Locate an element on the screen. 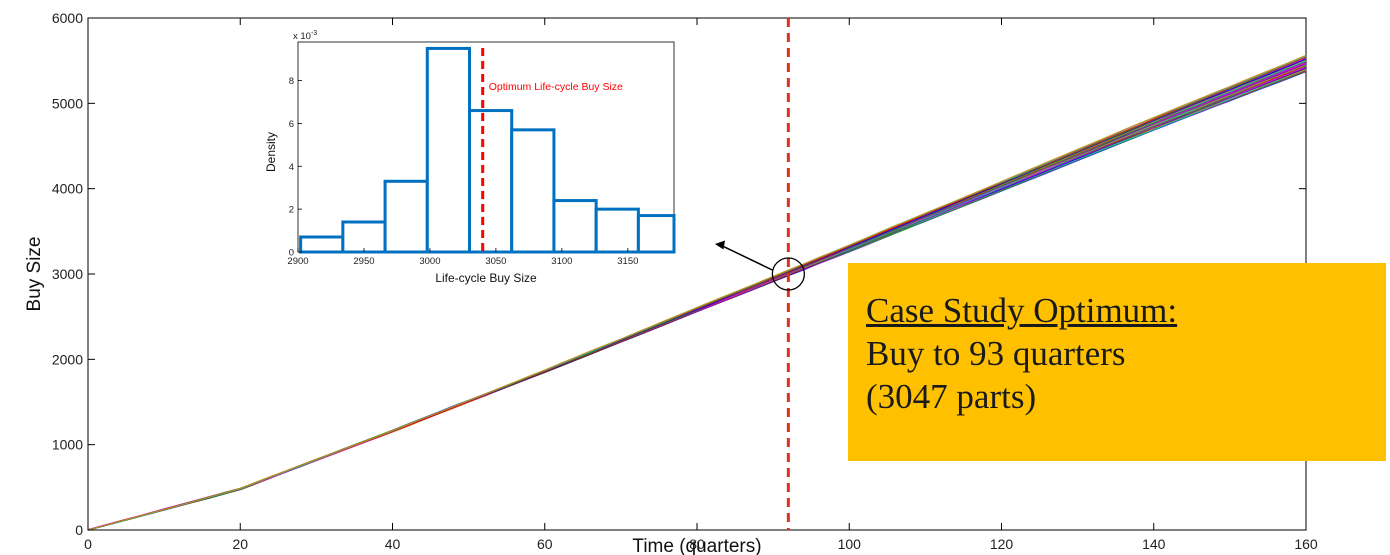 The width and height of the screenshot is (1390, 555). inset-x-tick-label: 2900 is located at coordinates (297, 261).